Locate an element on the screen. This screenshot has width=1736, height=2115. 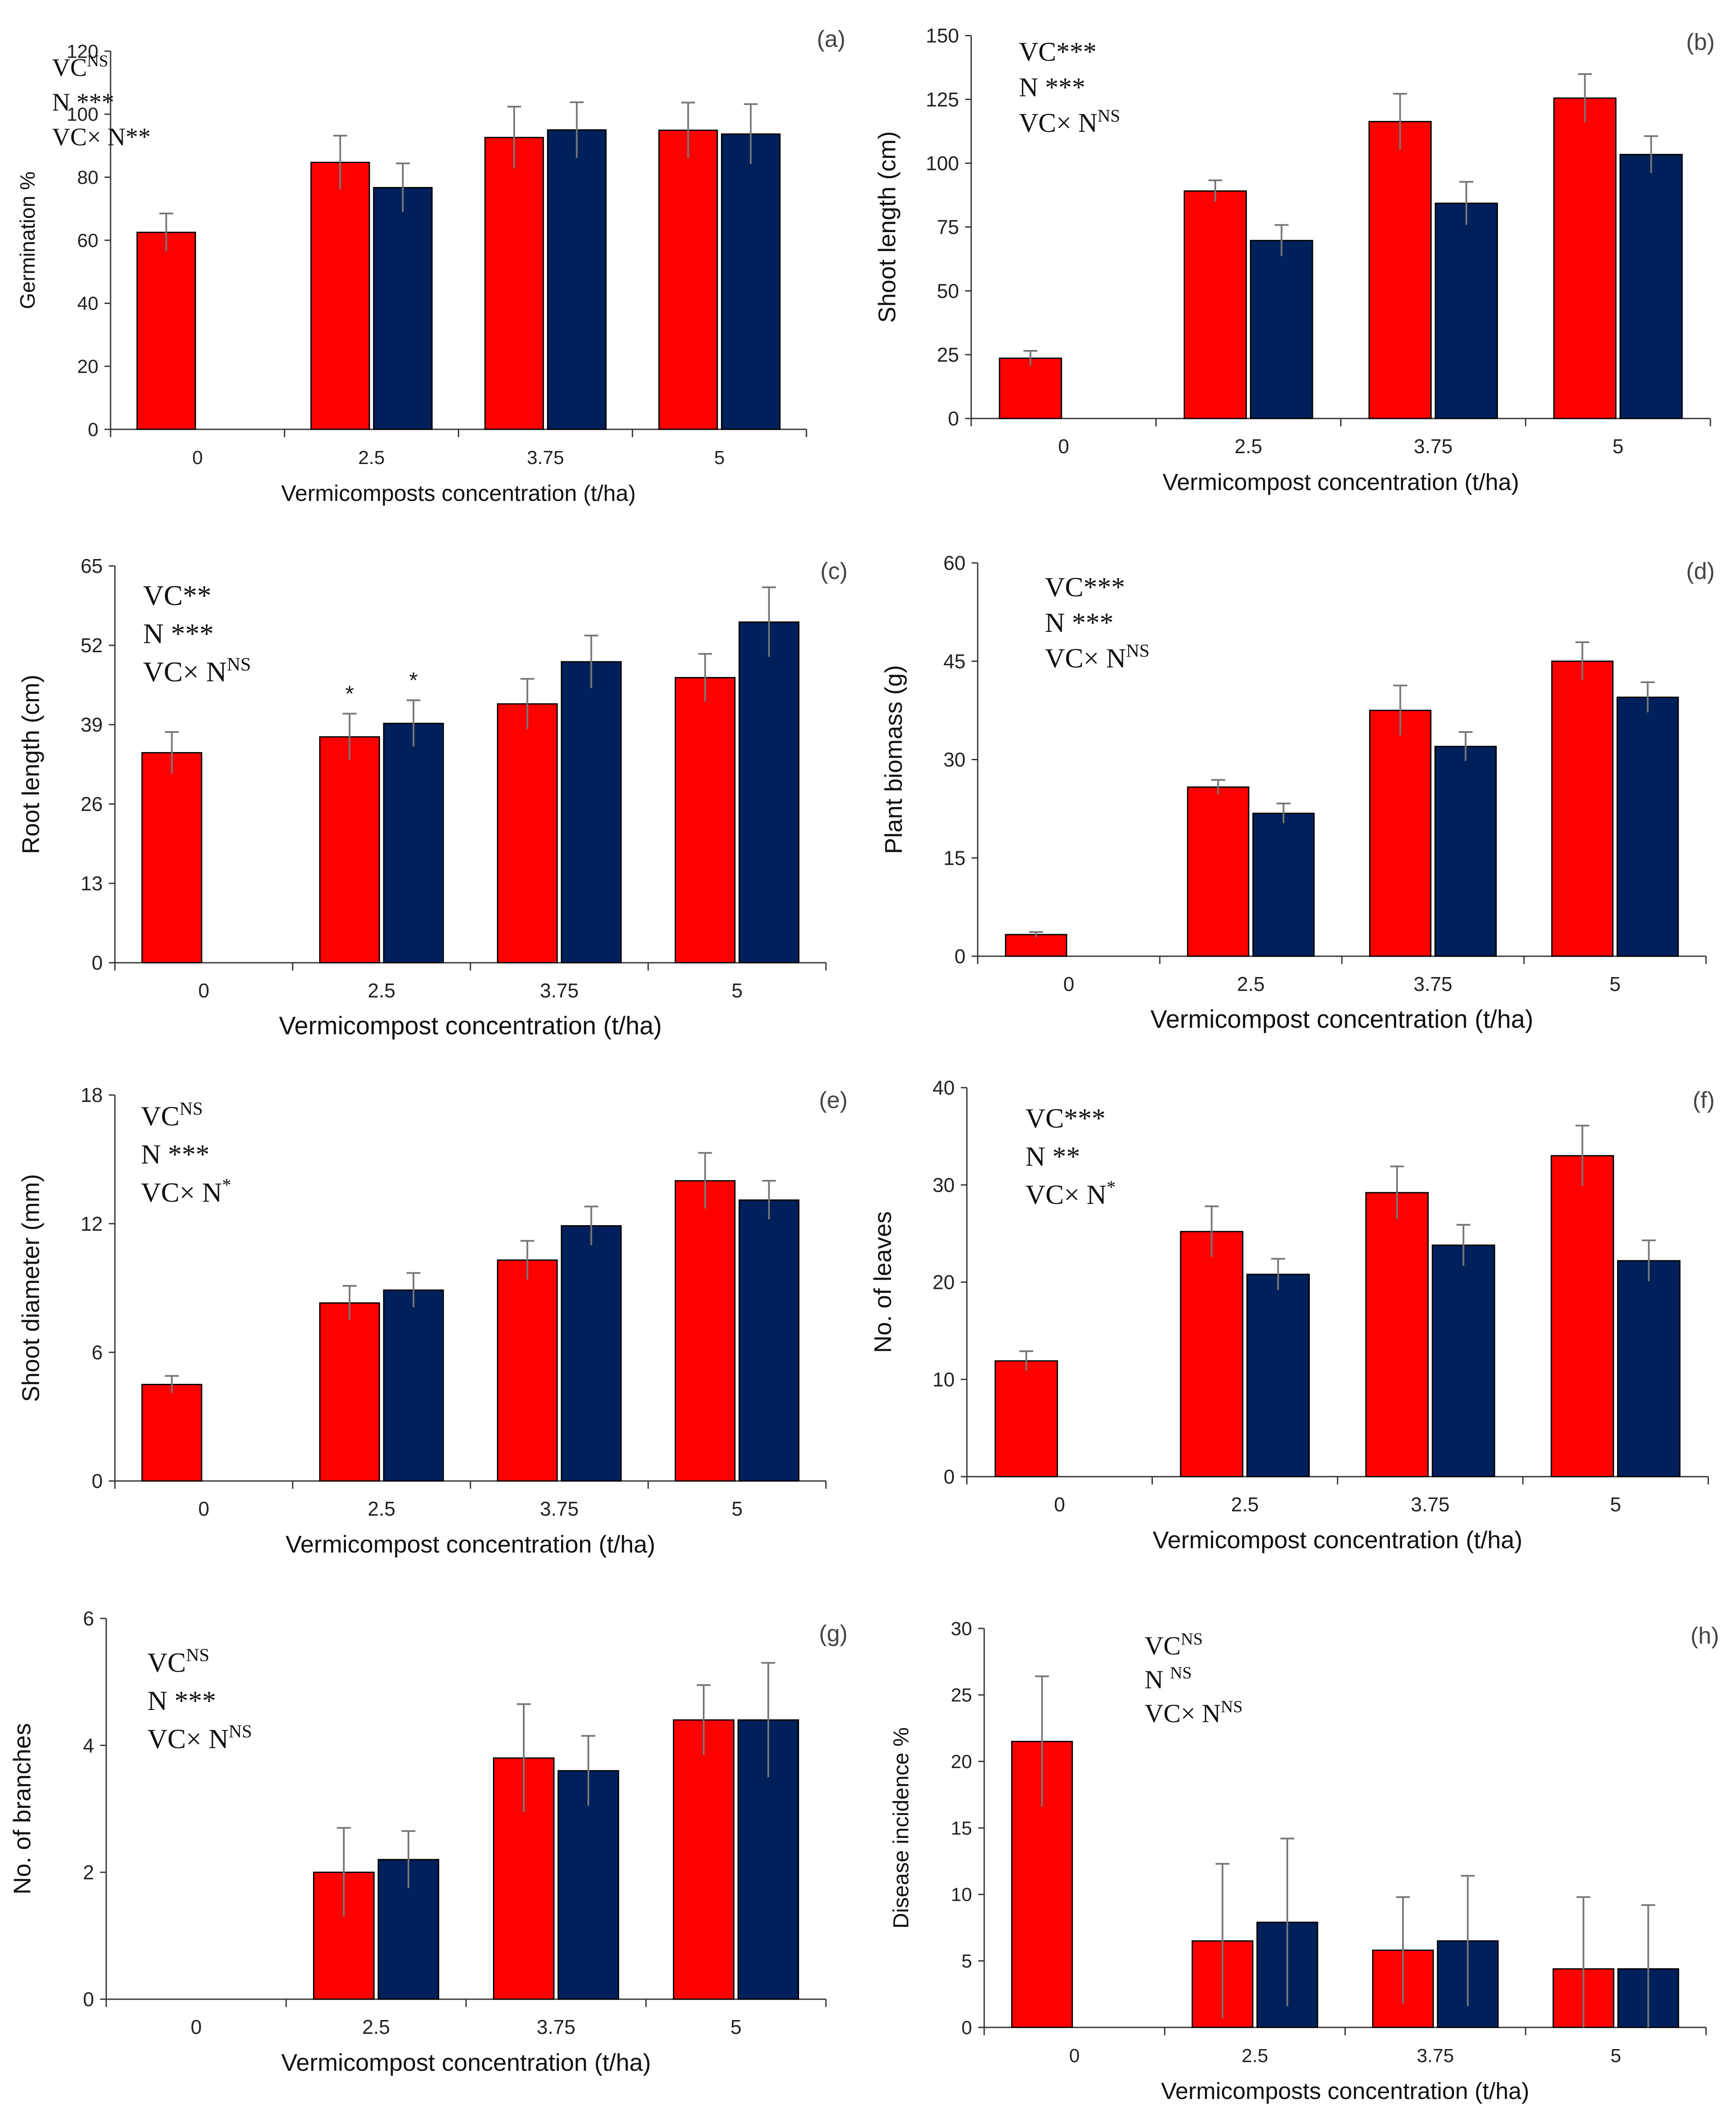
stat-line: VC*** is located at coordinates (1057, 52).